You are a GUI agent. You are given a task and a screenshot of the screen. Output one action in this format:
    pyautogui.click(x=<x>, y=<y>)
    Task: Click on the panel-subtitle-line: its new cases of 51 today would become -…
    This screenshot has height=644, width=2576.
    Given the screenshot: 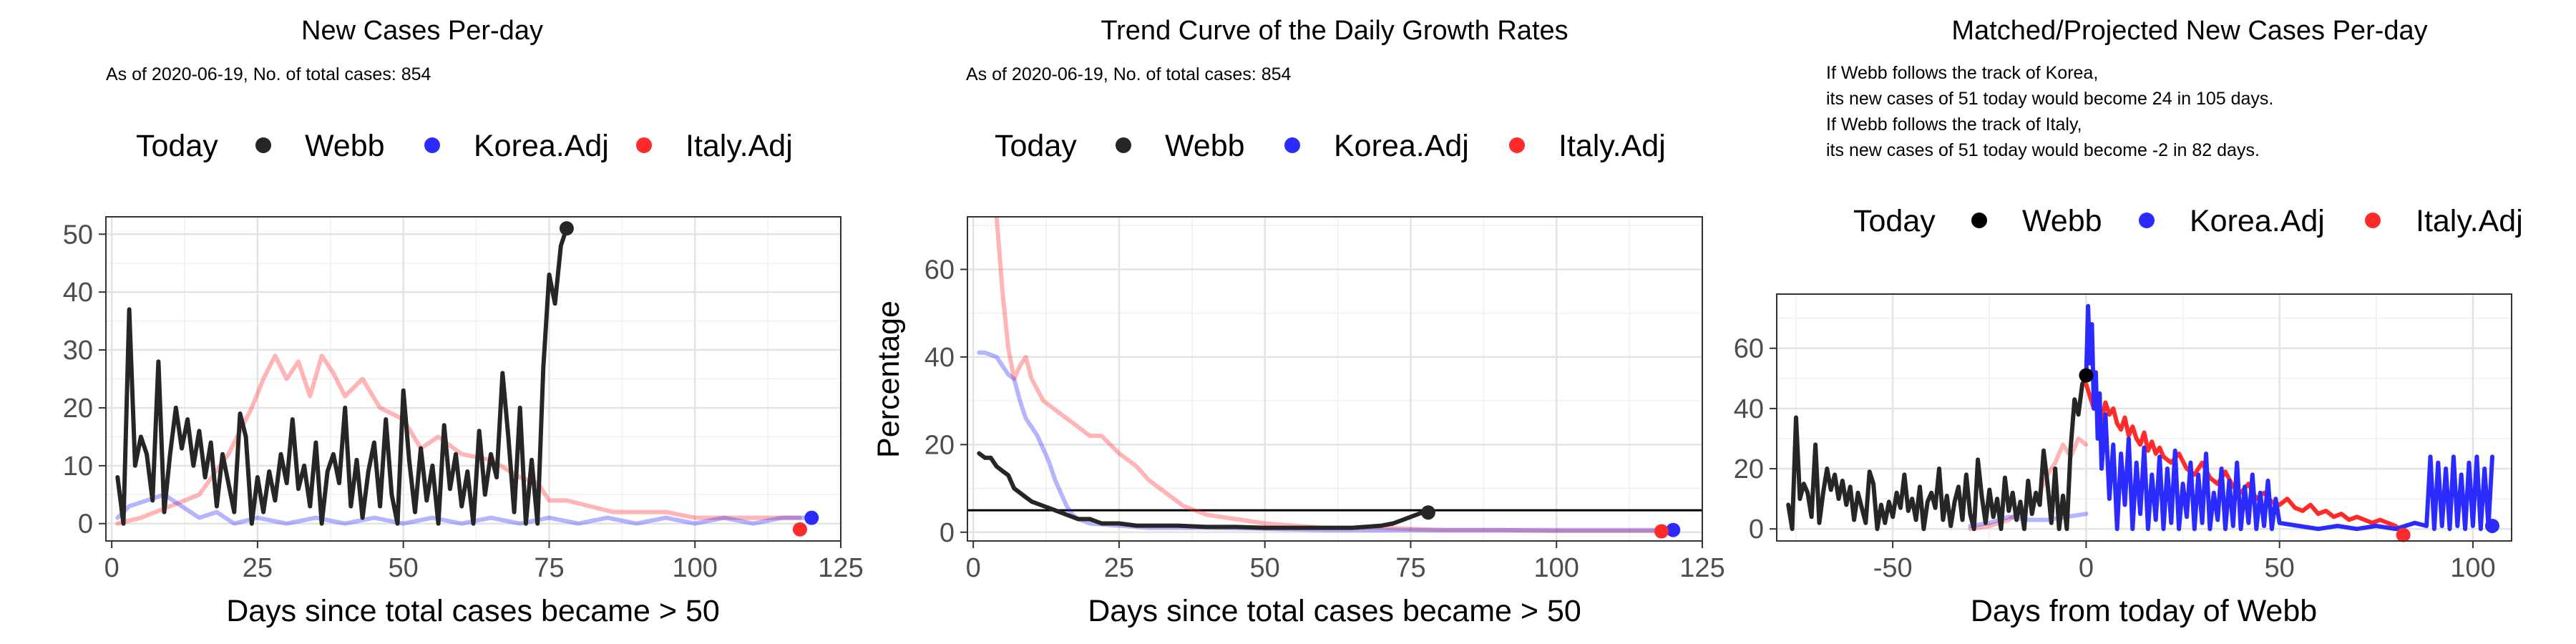 What is the action you would take?
    pyautogui.click(x=2043, y=150)
    